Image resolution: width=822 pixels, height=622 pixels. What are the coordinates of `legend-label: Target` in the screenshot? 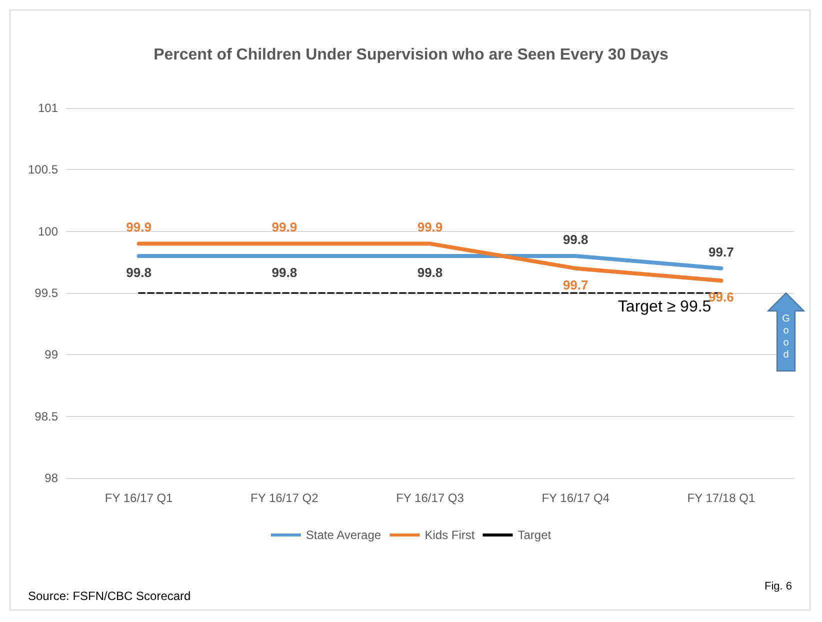 It's located at (535, 535).